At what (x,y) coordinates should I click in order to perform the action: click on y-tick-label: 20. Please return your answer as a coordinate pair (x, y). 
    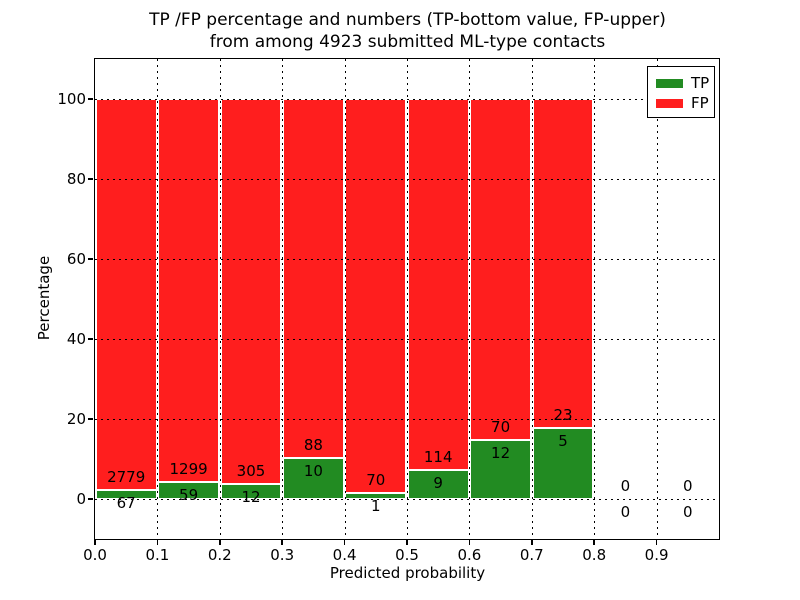
    Looking at the image, I should click on (76, 419).